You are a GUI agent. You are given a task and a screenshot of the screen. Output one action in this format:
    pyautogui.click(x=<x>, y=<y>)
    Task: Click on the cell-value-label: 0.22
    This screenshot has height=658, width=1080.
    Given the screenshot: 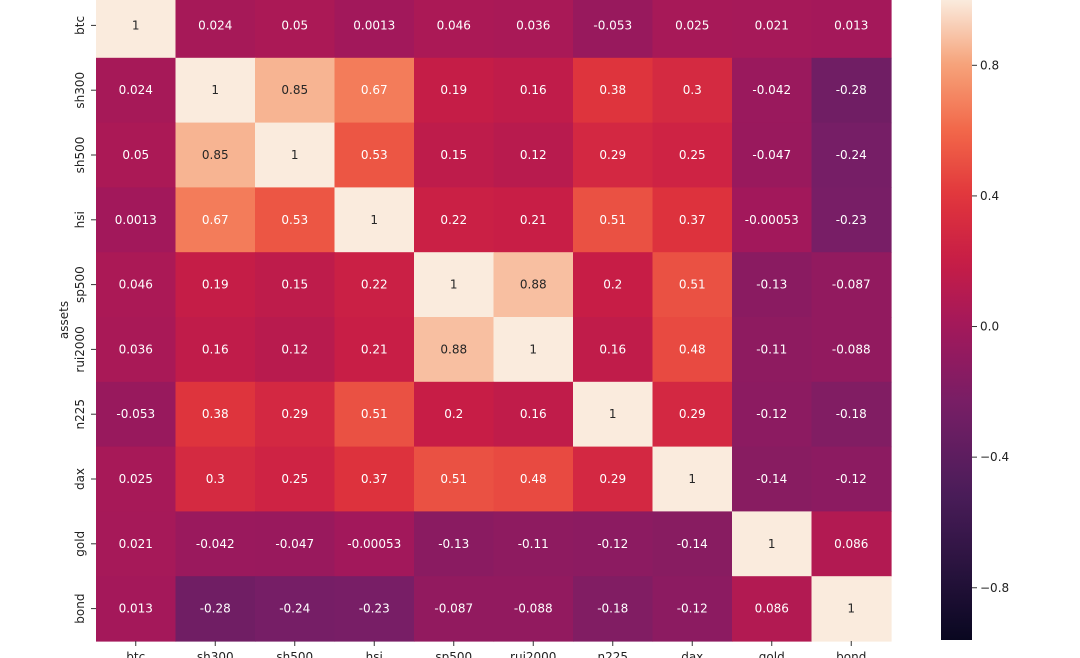 What is the action you would take?
    pyautogui.click(x=453, y=220)
    